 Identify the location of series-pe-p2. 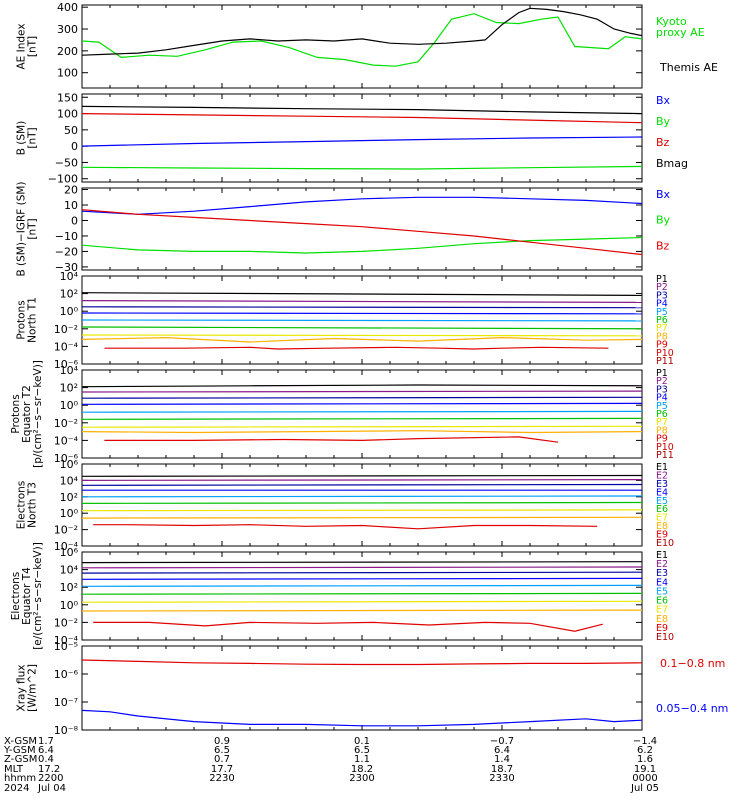
(362, 391).